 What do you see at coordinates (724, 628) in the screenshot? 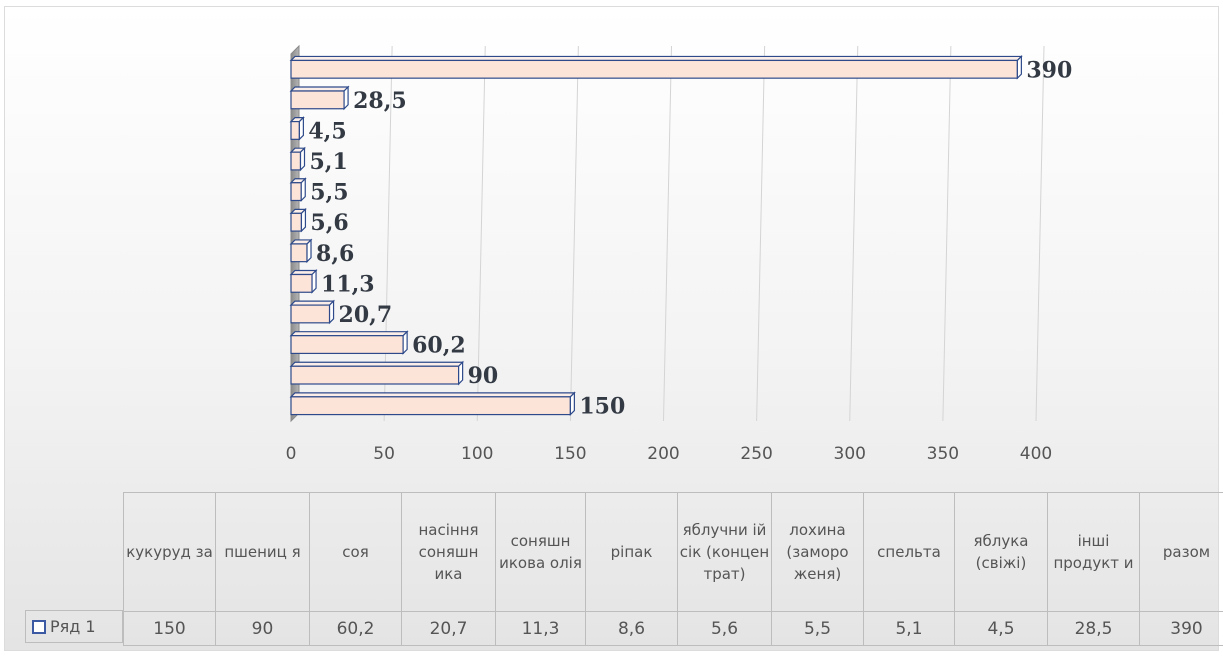
I see `table-value: 5,6` at bounding box center [724, 628].